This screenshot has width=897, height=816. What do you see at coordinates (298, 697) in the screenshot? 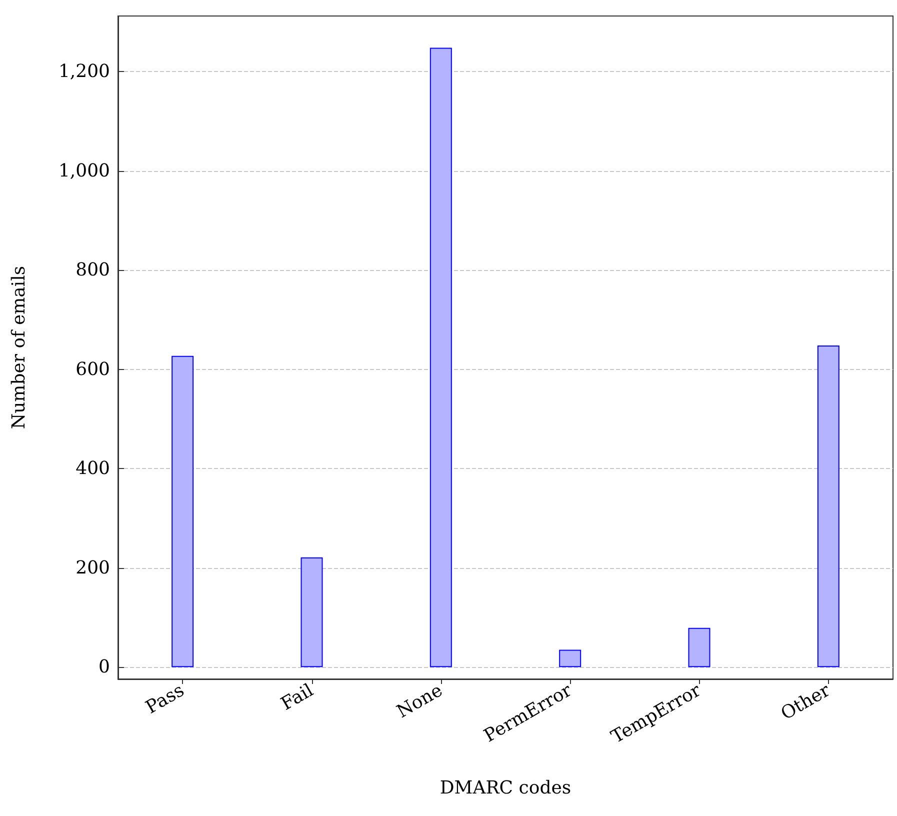
I see `x-tick-label: Fail` at bounding box center [298, 697].